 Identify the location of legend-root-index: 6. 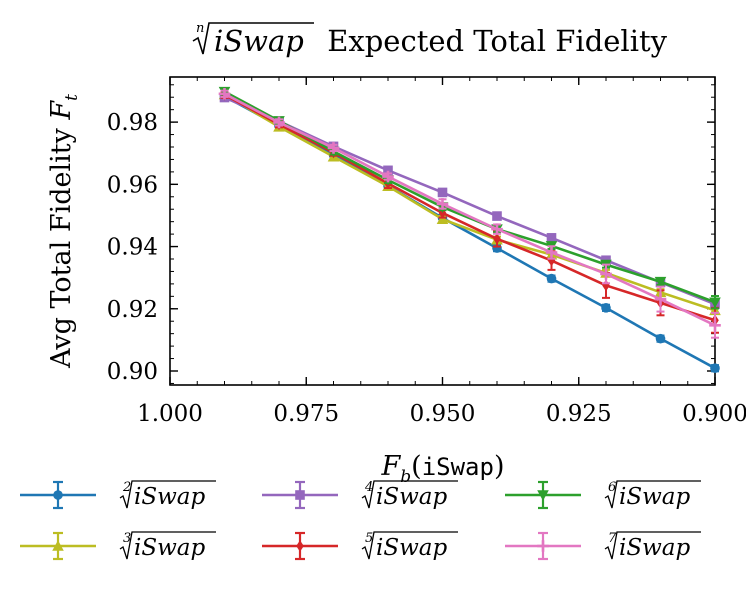
(612, 487).